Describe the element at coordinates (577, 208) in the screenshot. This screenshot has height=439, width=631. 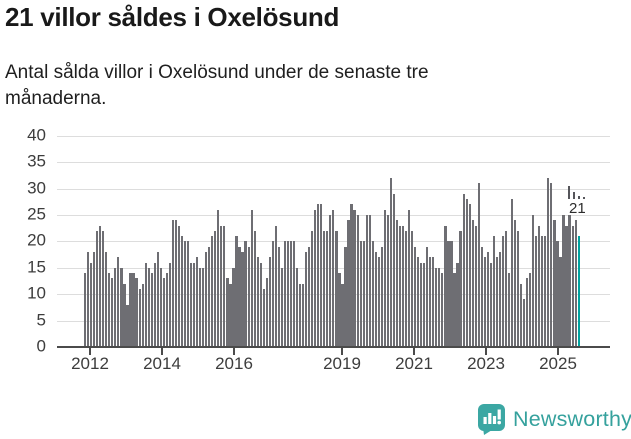
I see `latest-value-annotation: 21` at that location.